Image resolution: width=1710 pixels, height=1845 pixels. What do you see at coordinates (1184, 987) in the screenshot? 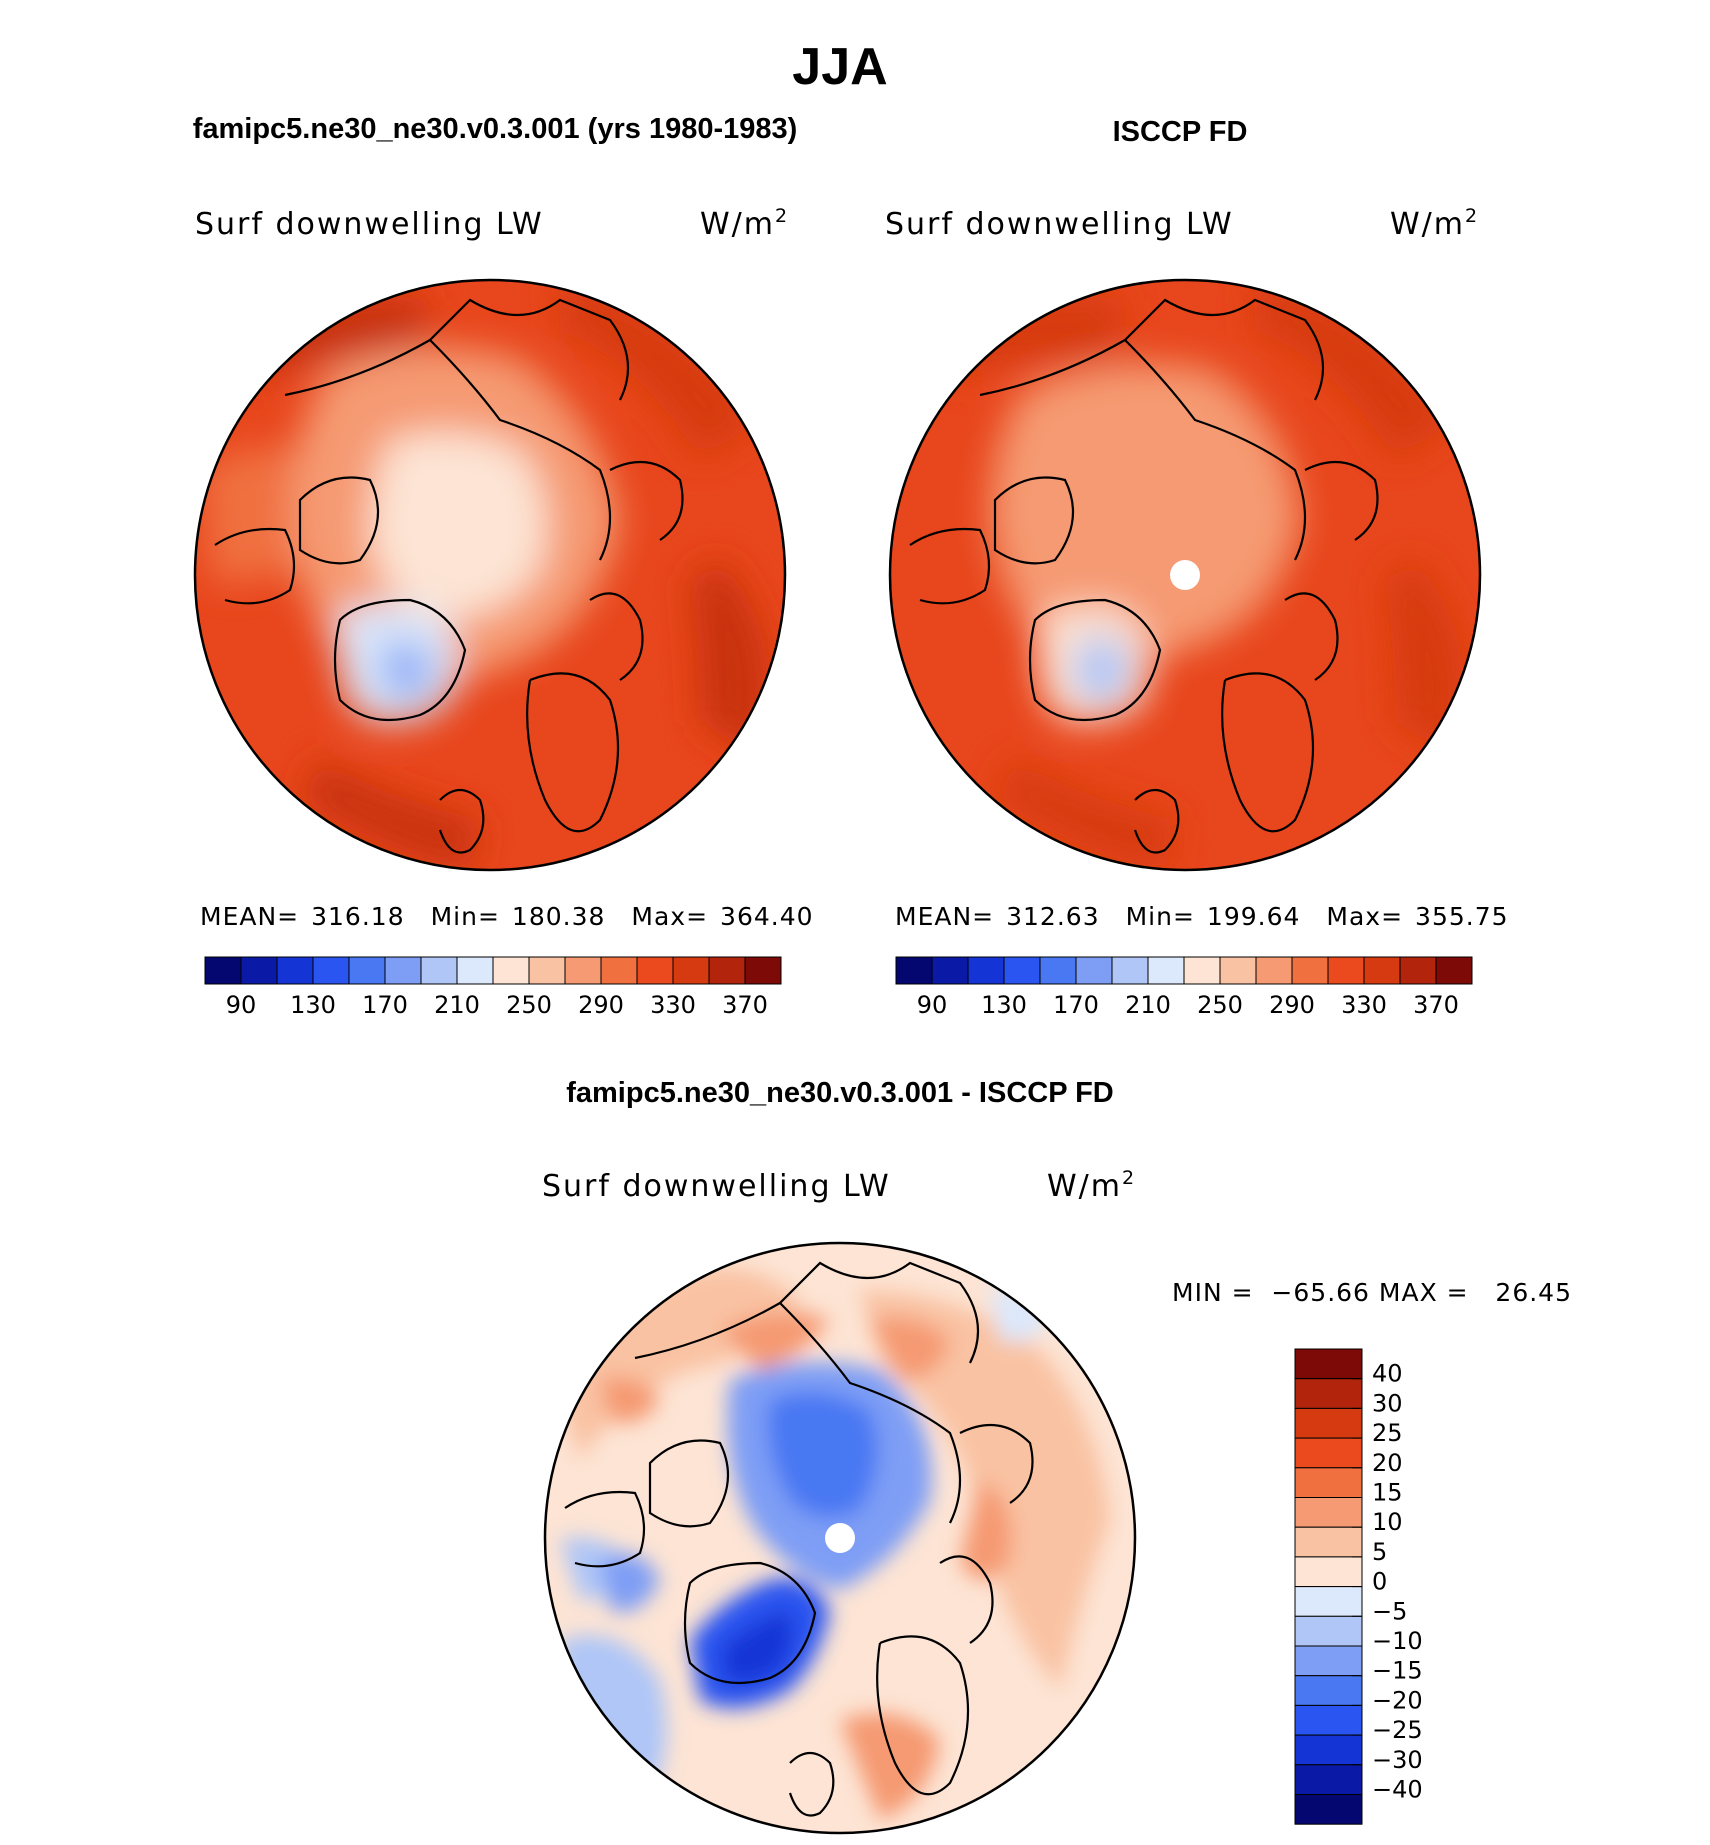
I see `right-colorbar: 90 130 170 210 250 290 330 370` at bounding box center [1184, 987].